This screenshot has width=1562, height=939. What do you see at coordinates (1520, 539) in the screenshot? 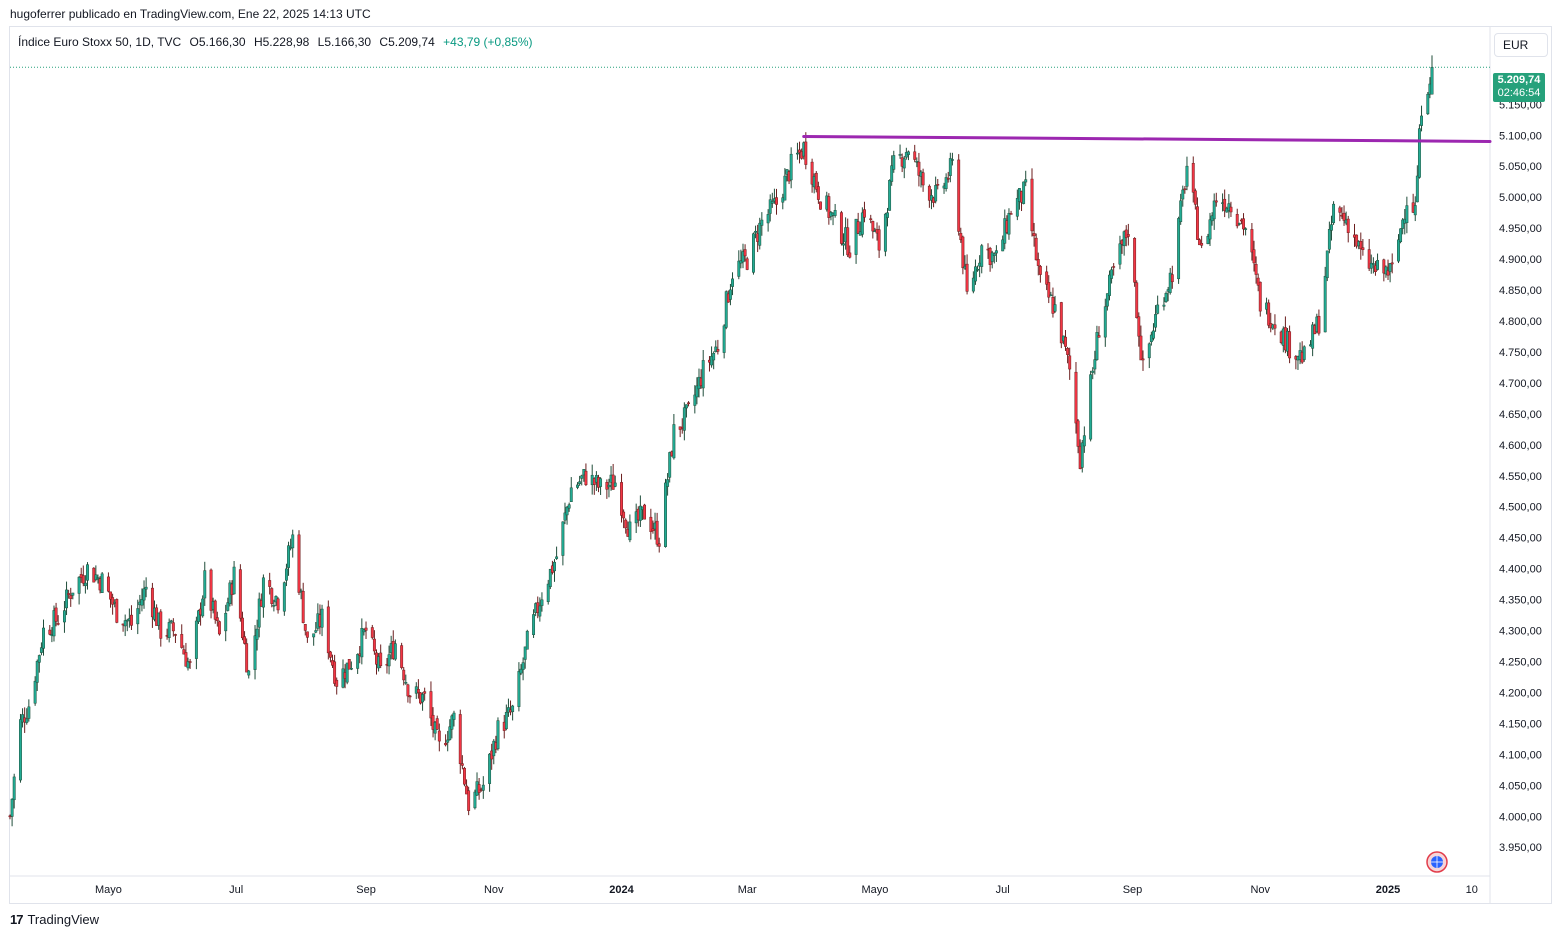
I see `y-tick-label: 4.450,00` at bounding box center [1520, 539].